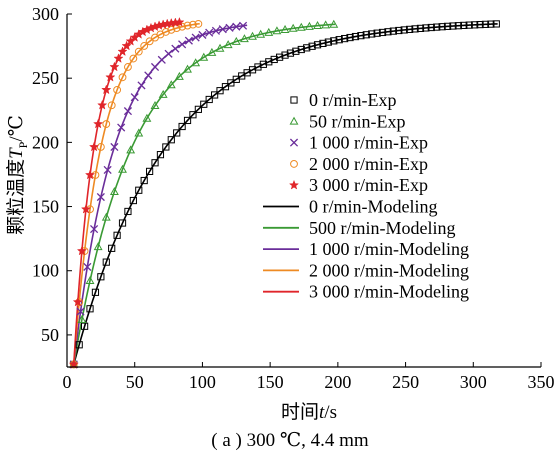 This screenshot has width=559, height=457. I want to click on x-tick-label: 350, so click(541, 382).